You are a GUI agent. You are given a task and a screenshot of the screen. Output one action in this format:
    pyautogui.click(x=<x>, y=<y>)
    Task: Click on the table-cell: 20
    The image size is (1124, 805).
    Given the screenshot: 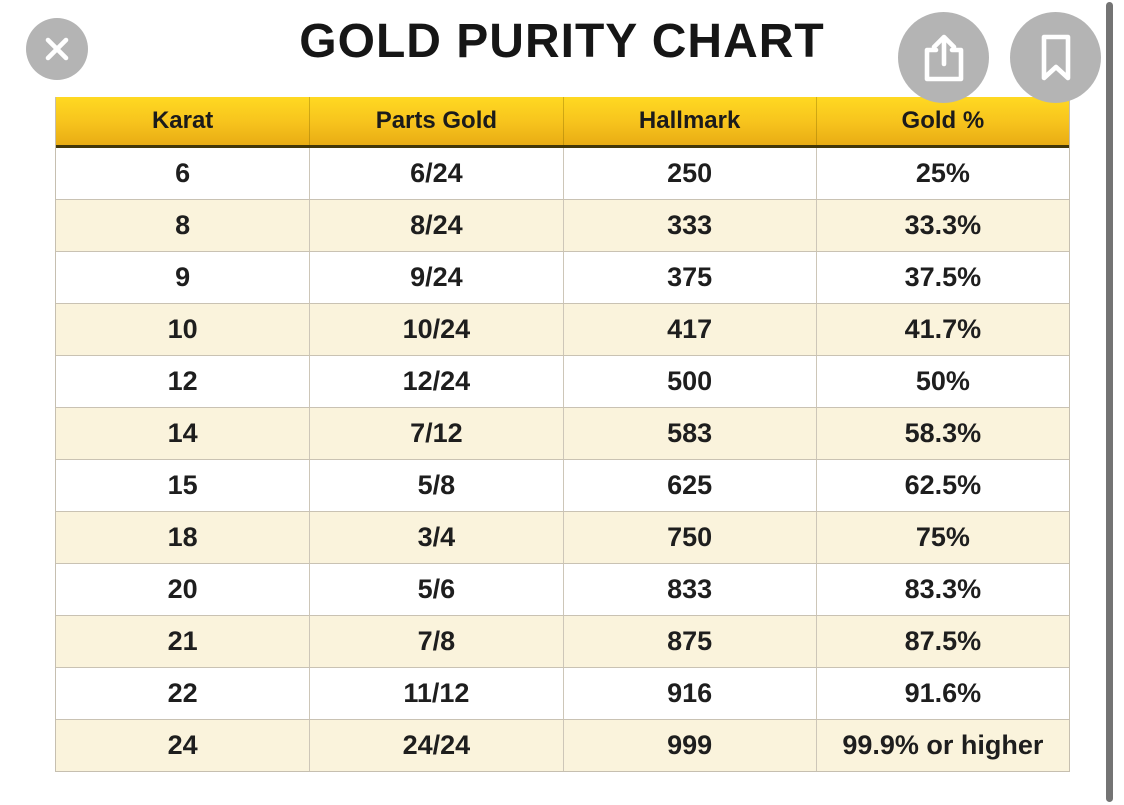 What is the action you would take?
    pyautogui.click(x=182, y=589)
    